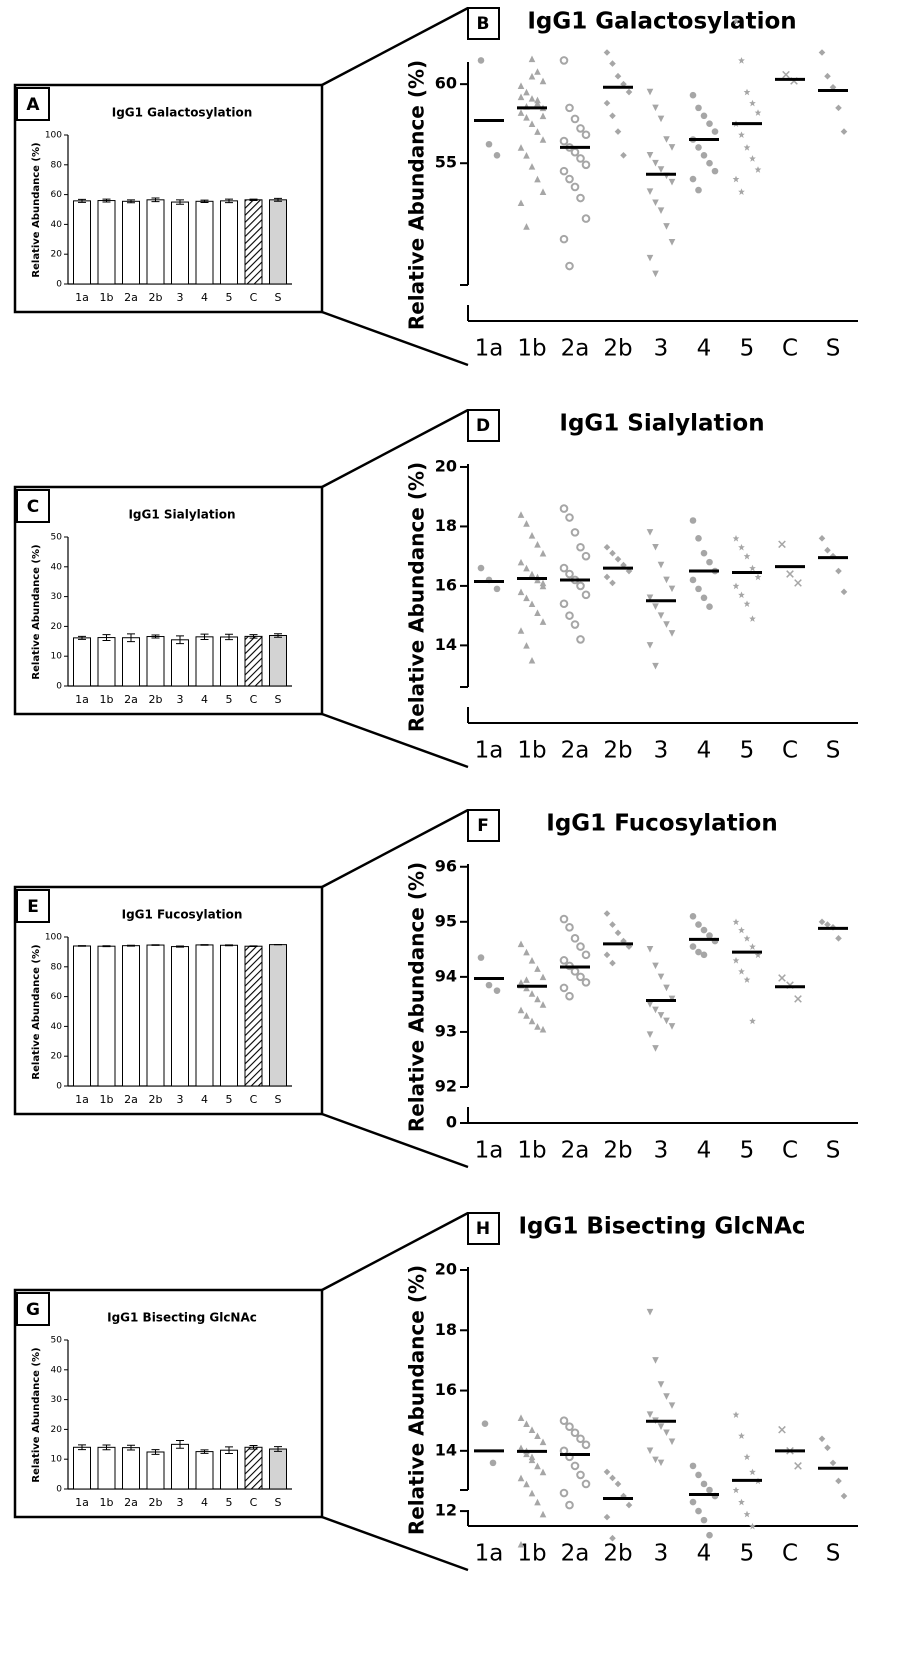  What do you see at coordinates (446, 1329) in the screenshot?
I see `y-tick-label: 18` at bounding box center [446, 1329].